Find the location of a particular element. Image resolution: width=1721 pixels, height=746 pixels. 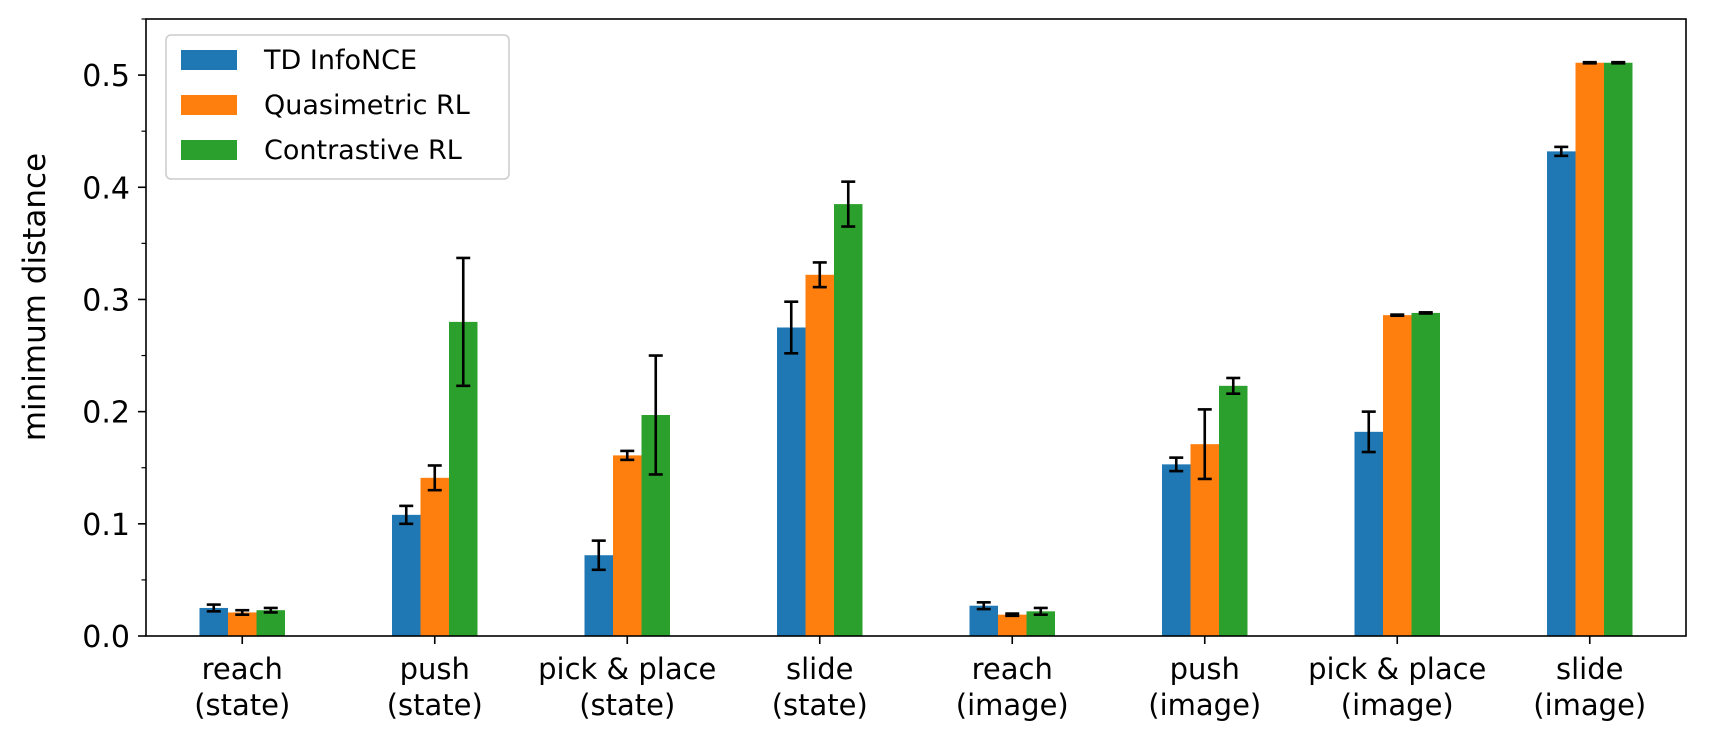

legend: TD InfoNCE Quasimetric RL Contrastive RL is located at coordinates (337, 107).